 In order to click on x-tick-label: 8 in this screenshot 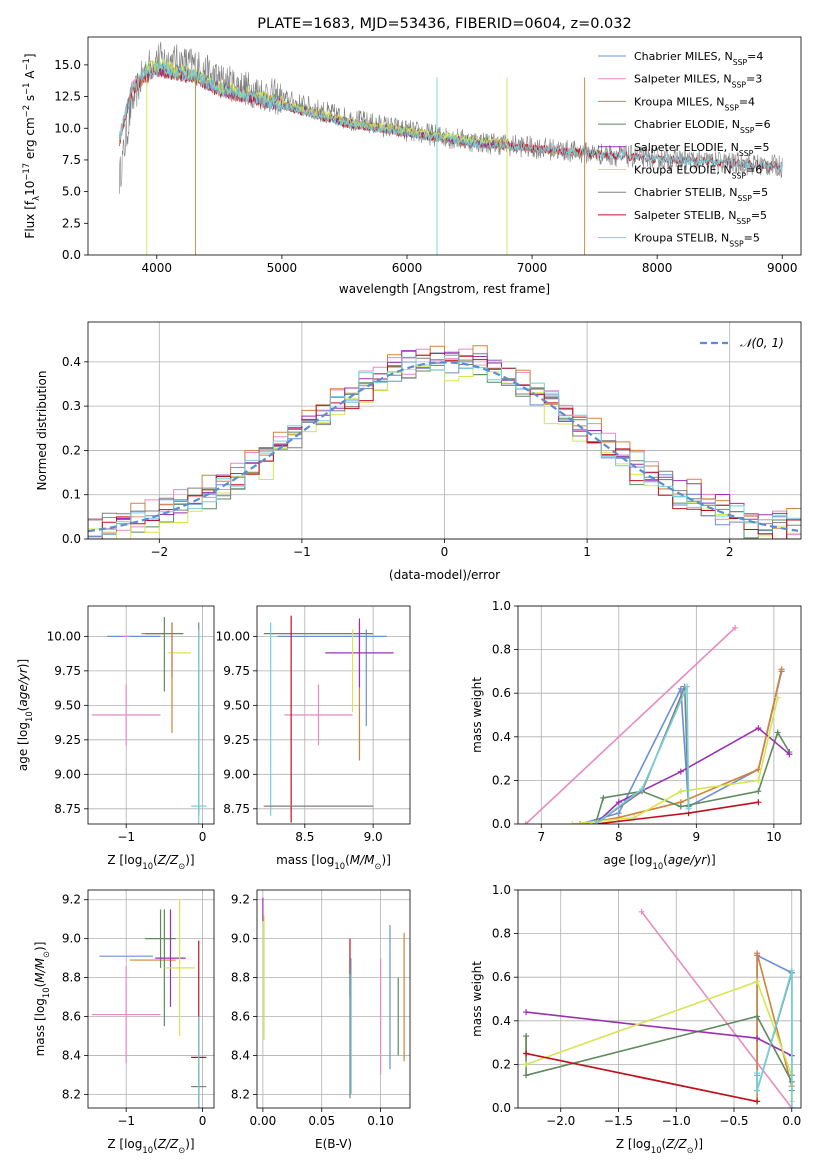, I will do `click(619, 837)`.